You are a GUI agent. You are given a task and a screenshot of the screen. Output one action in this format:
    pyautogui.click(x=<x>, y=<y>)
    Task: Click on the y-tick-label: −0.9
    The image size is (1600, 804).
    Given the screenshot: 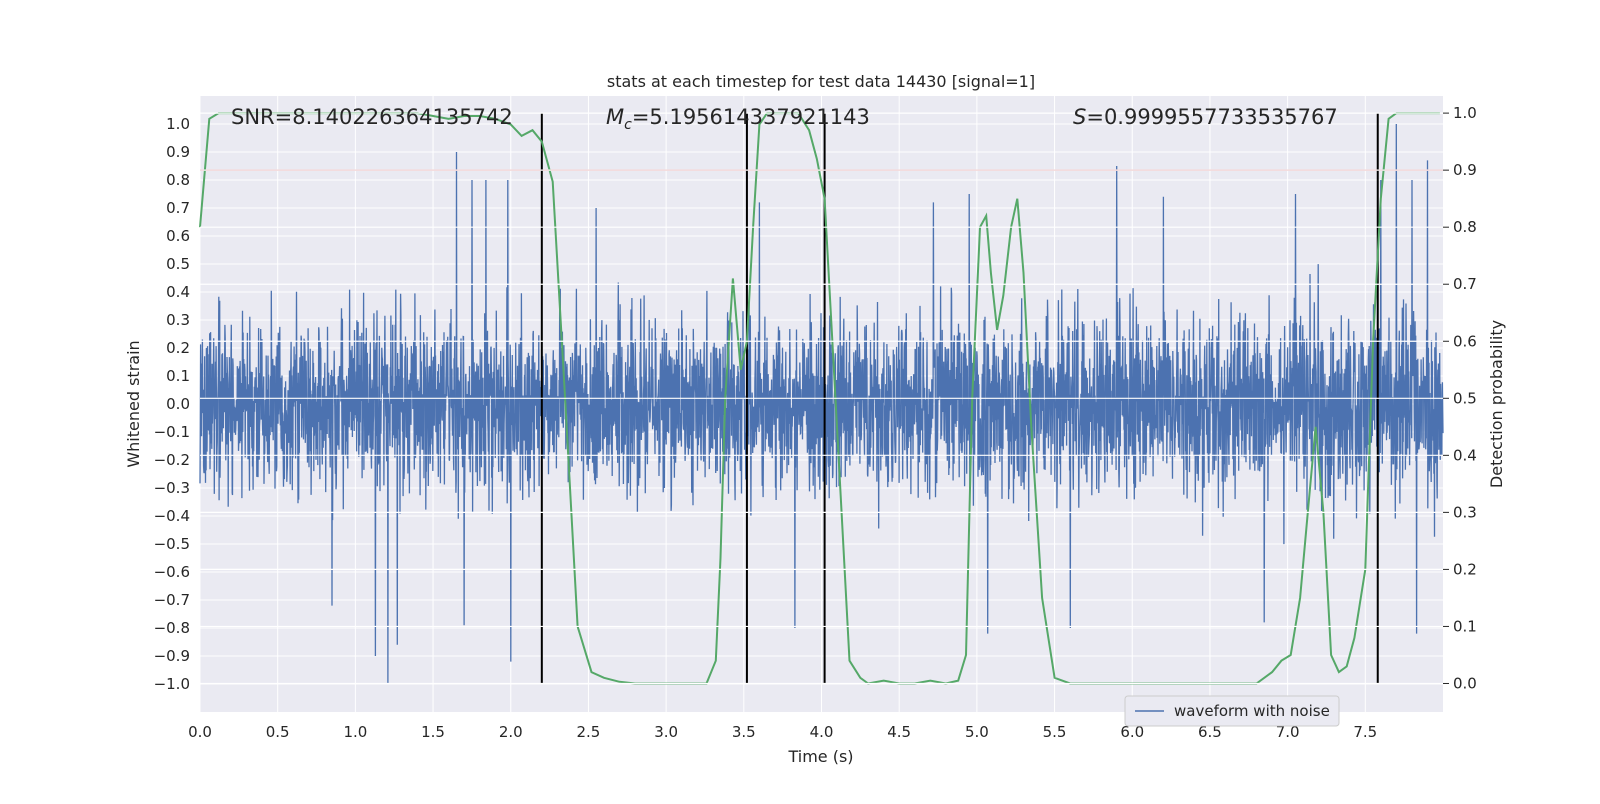 What is the action you would take?
    pyautogui.click(x=172, y=656)
    